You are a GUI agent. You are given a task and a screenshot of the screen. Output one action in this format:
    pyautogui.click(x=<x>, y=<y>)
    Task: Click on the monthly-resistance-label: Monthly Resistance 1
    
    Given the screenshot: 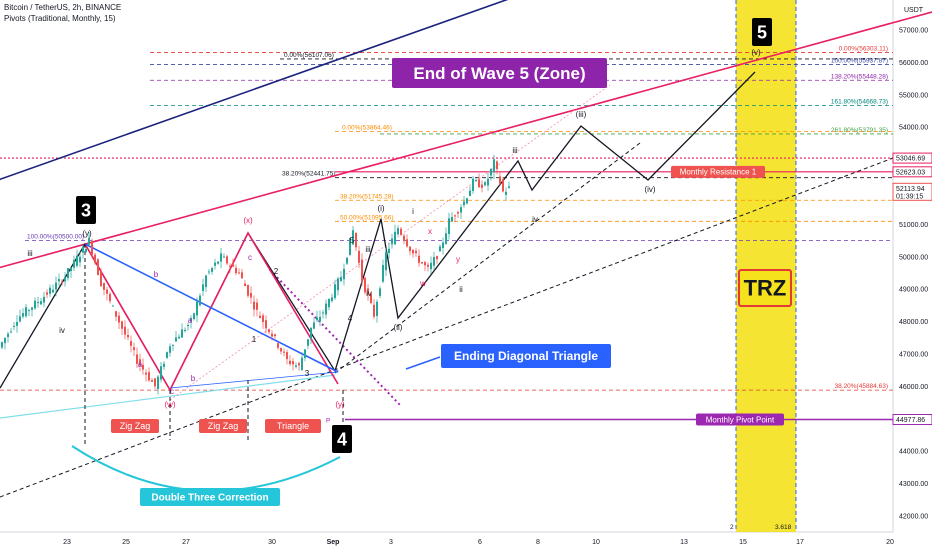 What is the action you would take?
    pyautogui.click(x=718, y=172)
    